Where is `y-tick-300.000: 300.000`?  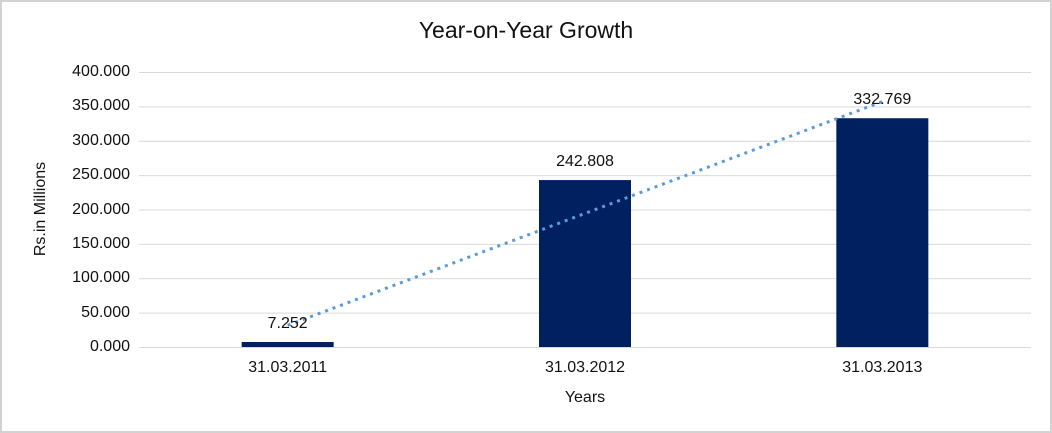
y-tick-300.000: 300.000 is located at coordinates (101, 140).